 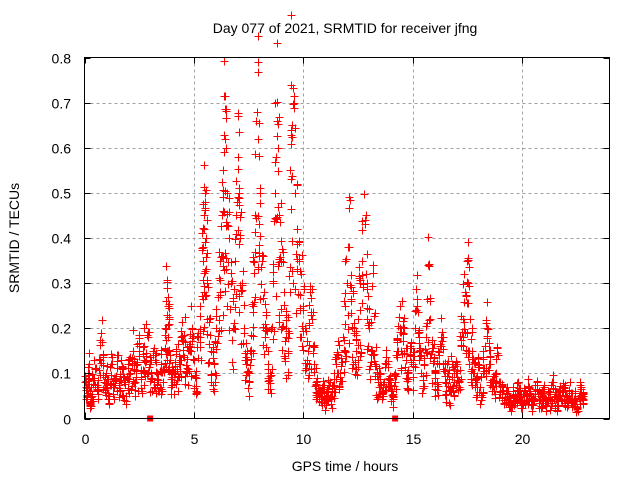 What do you see at coordinates (62, 59) in the screenshot?
I see `y-tick-label: 0.8` at bounding box center [62, 59].